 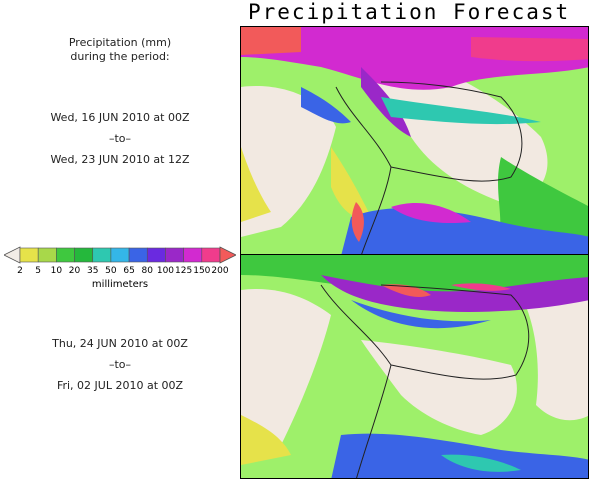 What do you see at coordinates (20, 271) in the screenshot?
I see `legend-tick-label: 2` at bounding box center [20, 271].